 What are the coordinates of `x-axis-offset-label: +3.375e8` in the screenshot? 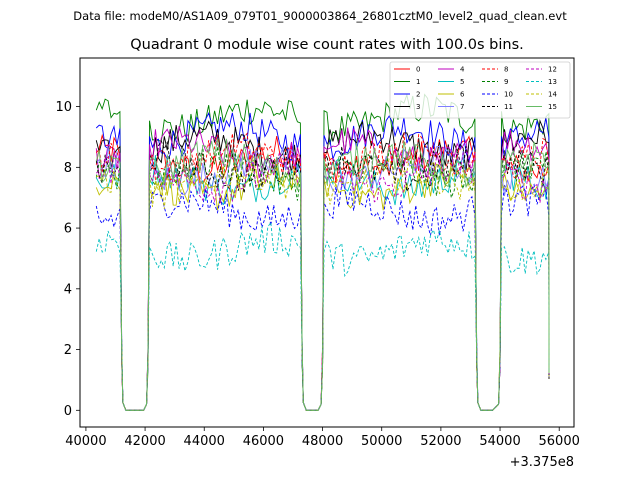 It's located at (542, 462).